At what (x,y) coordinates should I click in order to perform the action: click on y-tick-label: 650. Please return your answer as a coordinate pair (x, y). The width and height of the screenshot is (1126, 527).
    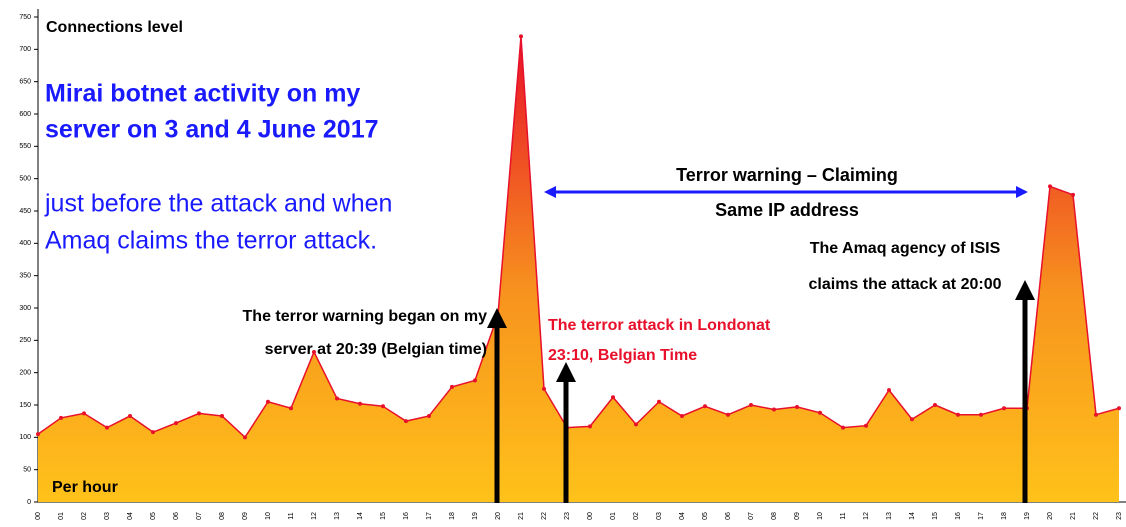
    Looking at the image, I should click on (25, 82).